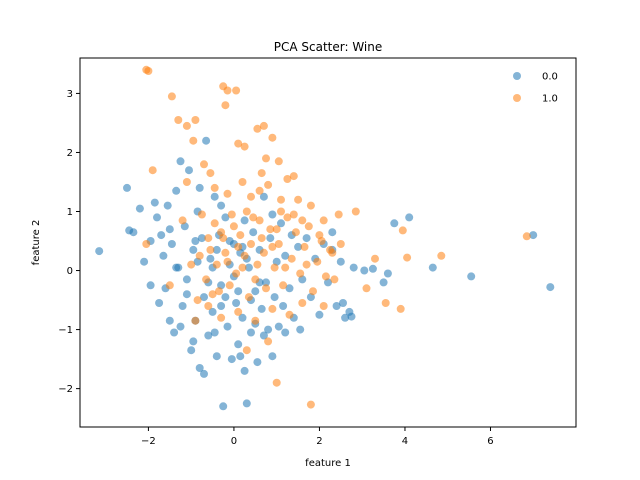 The height and width of the screenshot is (480, 640). I want to click on y-tick-label: 0, so click(70, 271).